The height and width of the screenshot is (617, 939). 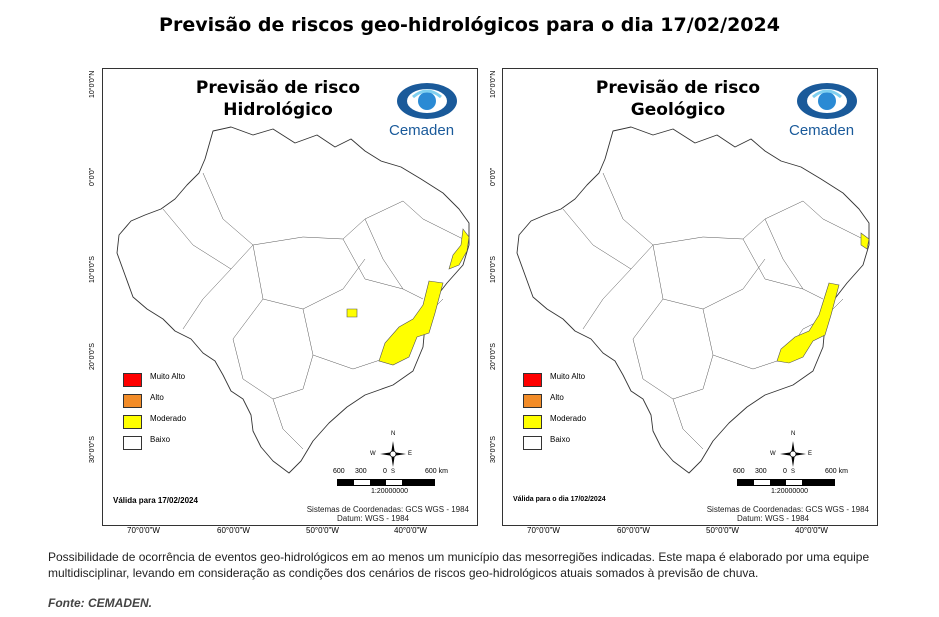 What do you see at coordinates (678, 110) in the screenshot?
I see `panel-title-line2: Geológico` at bounding box center [678, 110].